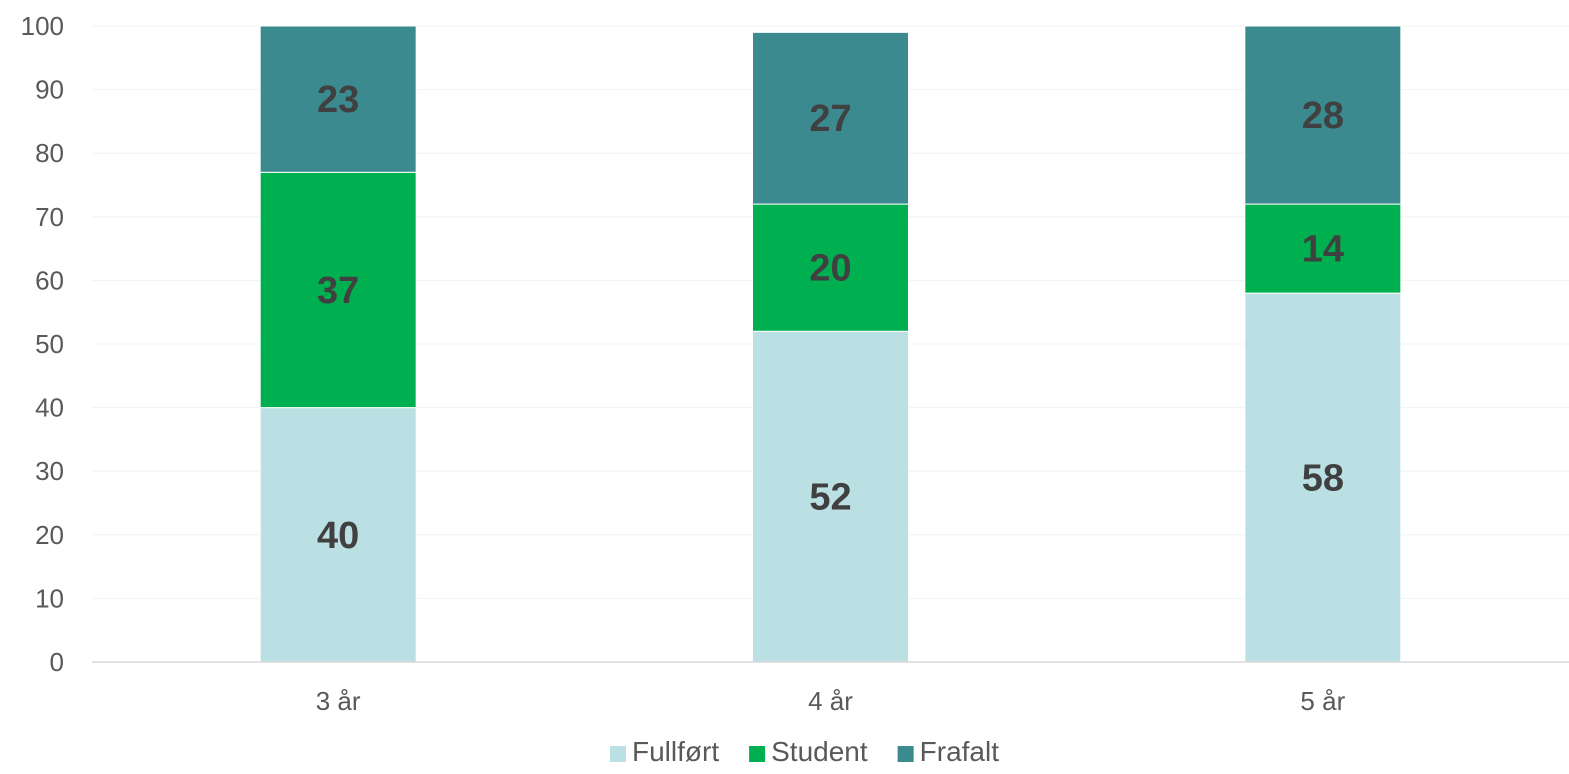  What do you see at coordinates (49, 153) in the screenshot?
I see `y-tick-label: 80` at bounding box center [49, 153].